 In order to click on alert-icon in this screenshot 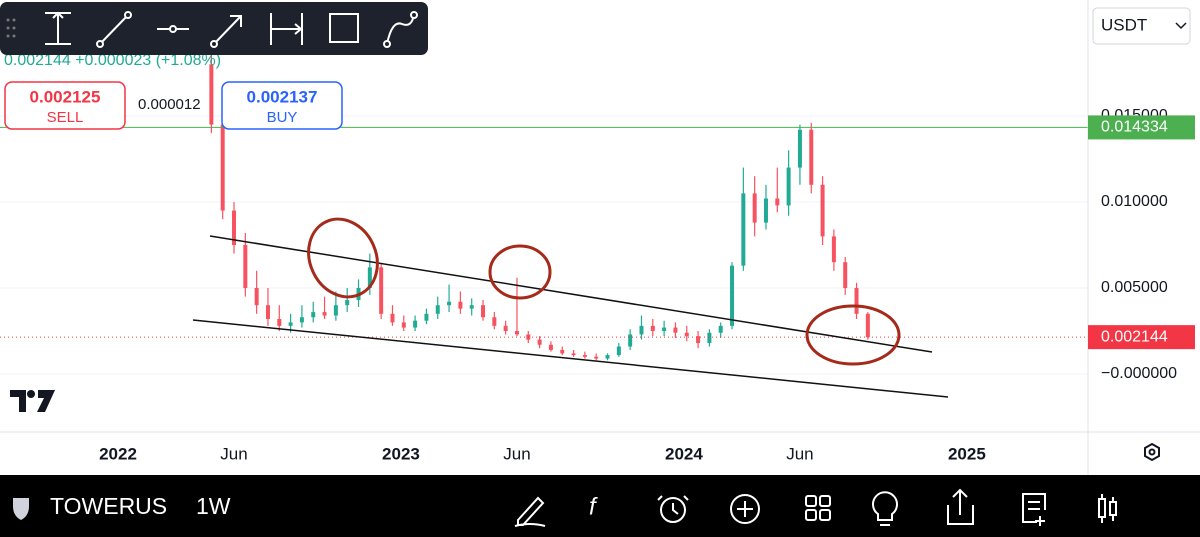, I will do `click(673, 510)`.